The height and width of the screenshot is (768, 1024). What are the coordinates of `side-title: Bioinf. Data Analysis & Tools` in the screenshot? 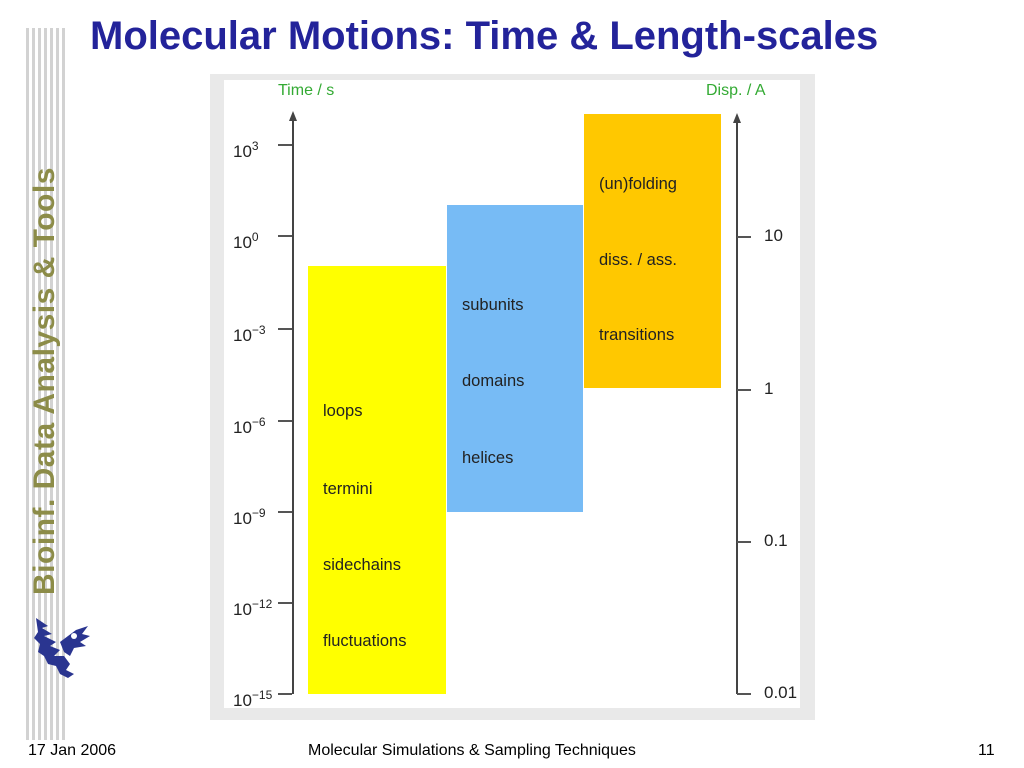 It's located at (44, 381).